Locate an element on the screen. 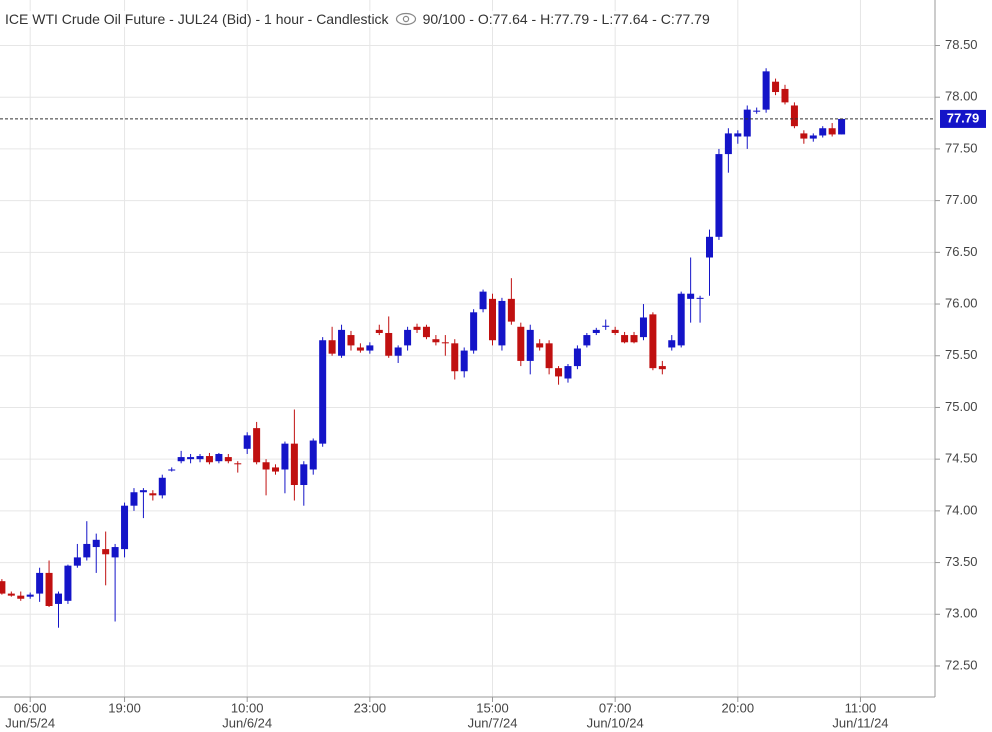 The width and height of the screenshot is (992, 732). x-date-label: Jun/7/24 is located at coordinates (493, 722).